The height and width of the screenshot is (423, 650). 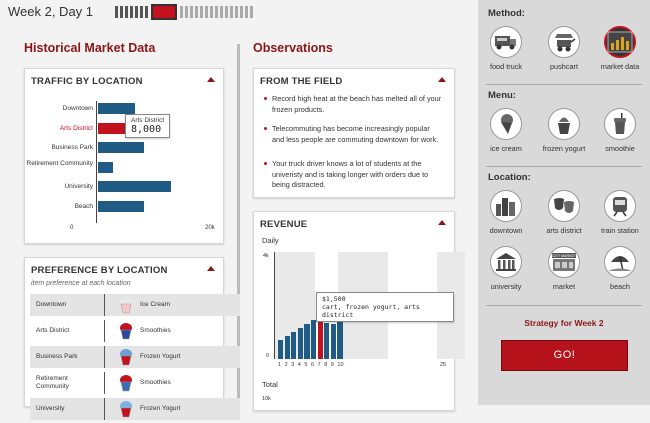 I want to click on traffic-row-label: Business Park, so click(x=72, y=147).